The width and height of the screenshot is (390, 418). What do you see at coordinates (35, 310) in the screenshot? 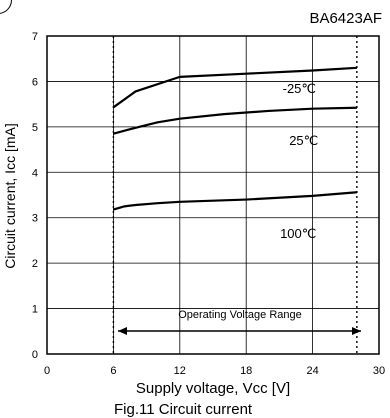
I see `y-tick-label: 1` at bounding box center [35, 310].